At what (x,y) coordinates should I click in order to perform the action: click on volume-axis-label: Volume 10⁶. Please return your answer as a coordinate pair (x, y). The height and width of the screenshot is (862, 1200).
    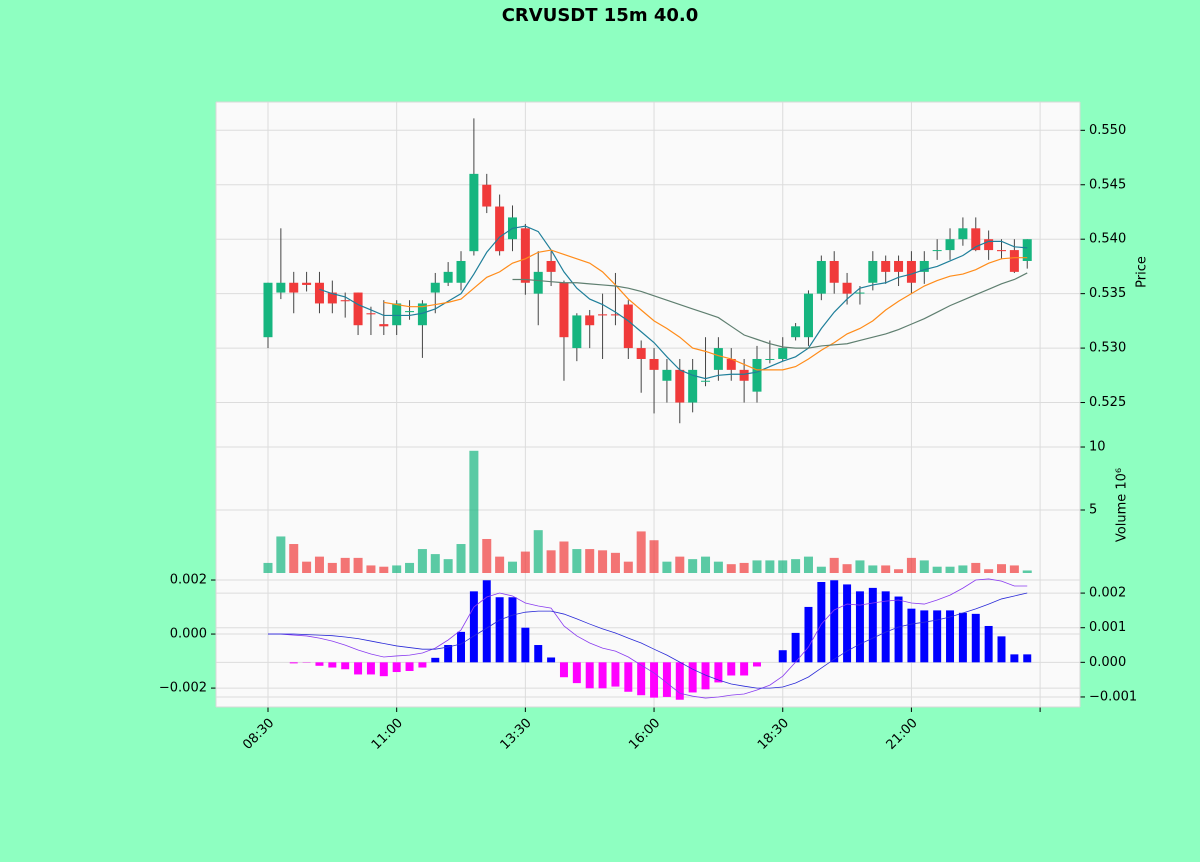
    Looking at the image, I should click on (1122, 505).